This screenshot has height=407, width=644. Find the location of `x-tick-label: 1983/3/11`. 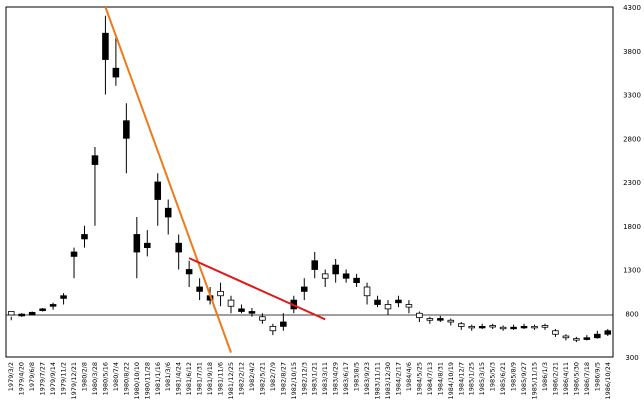

x-tick-label: 1983/3/11 is located at coordinates (325, 378).